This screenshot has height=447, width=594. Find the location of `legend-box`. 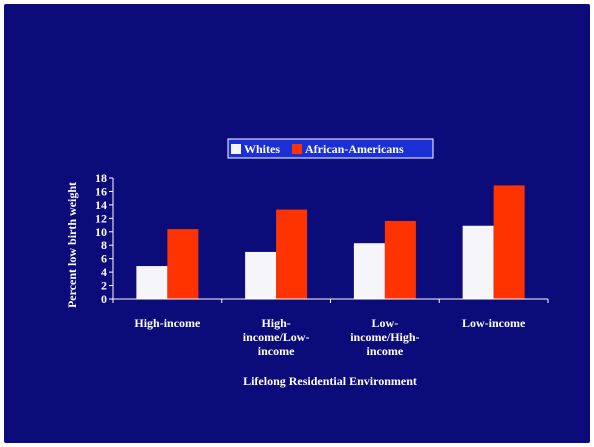

legend-box is located at coordinates (330, 148).